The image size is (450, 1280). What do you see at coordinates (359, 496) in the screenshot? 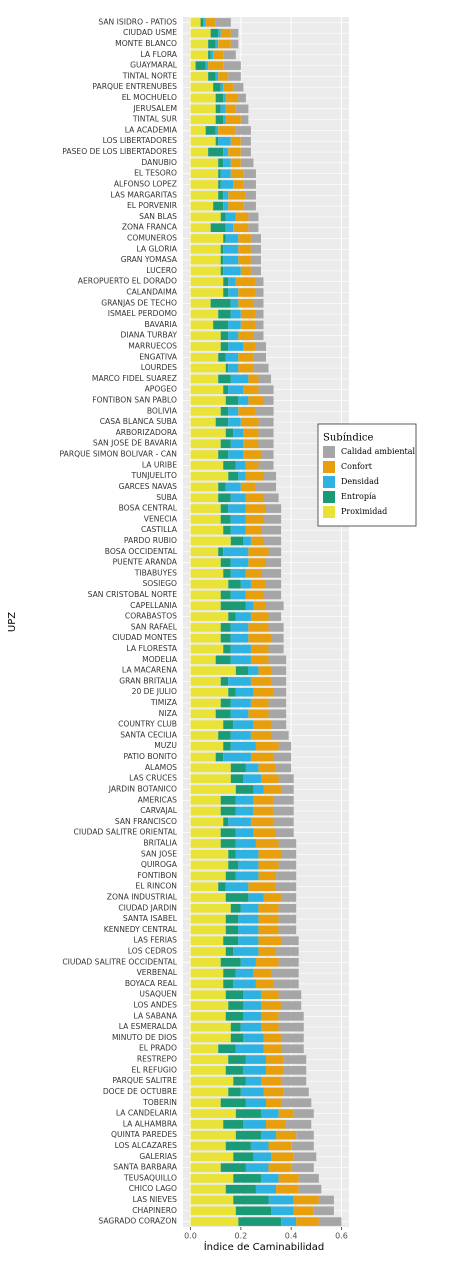
I see `legend-label: Entropía` at bounding box center [359, 496].